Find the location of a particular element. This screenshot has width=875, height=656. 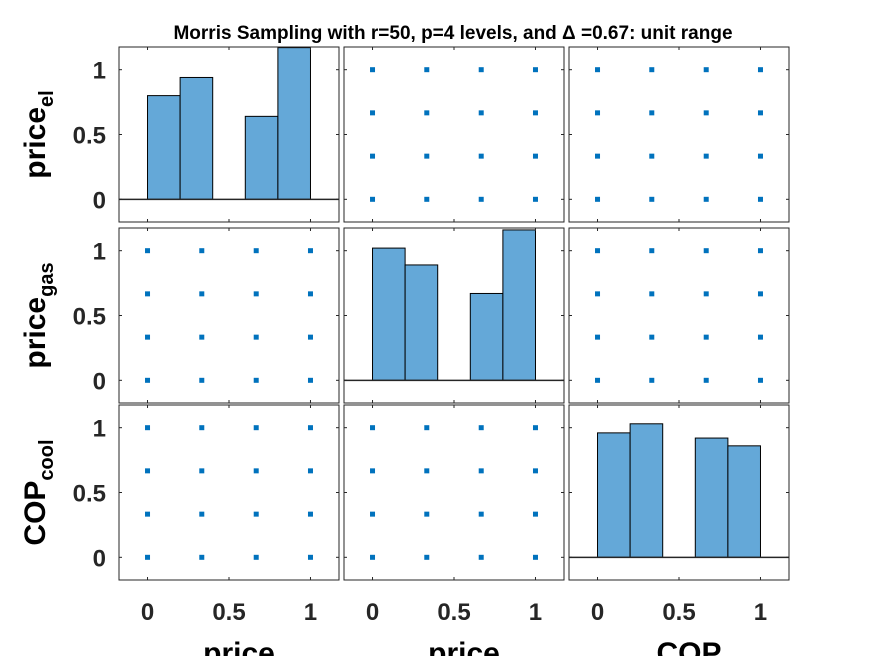

panel-price-el-vs-price-gas is located at coordinates (454, 134).